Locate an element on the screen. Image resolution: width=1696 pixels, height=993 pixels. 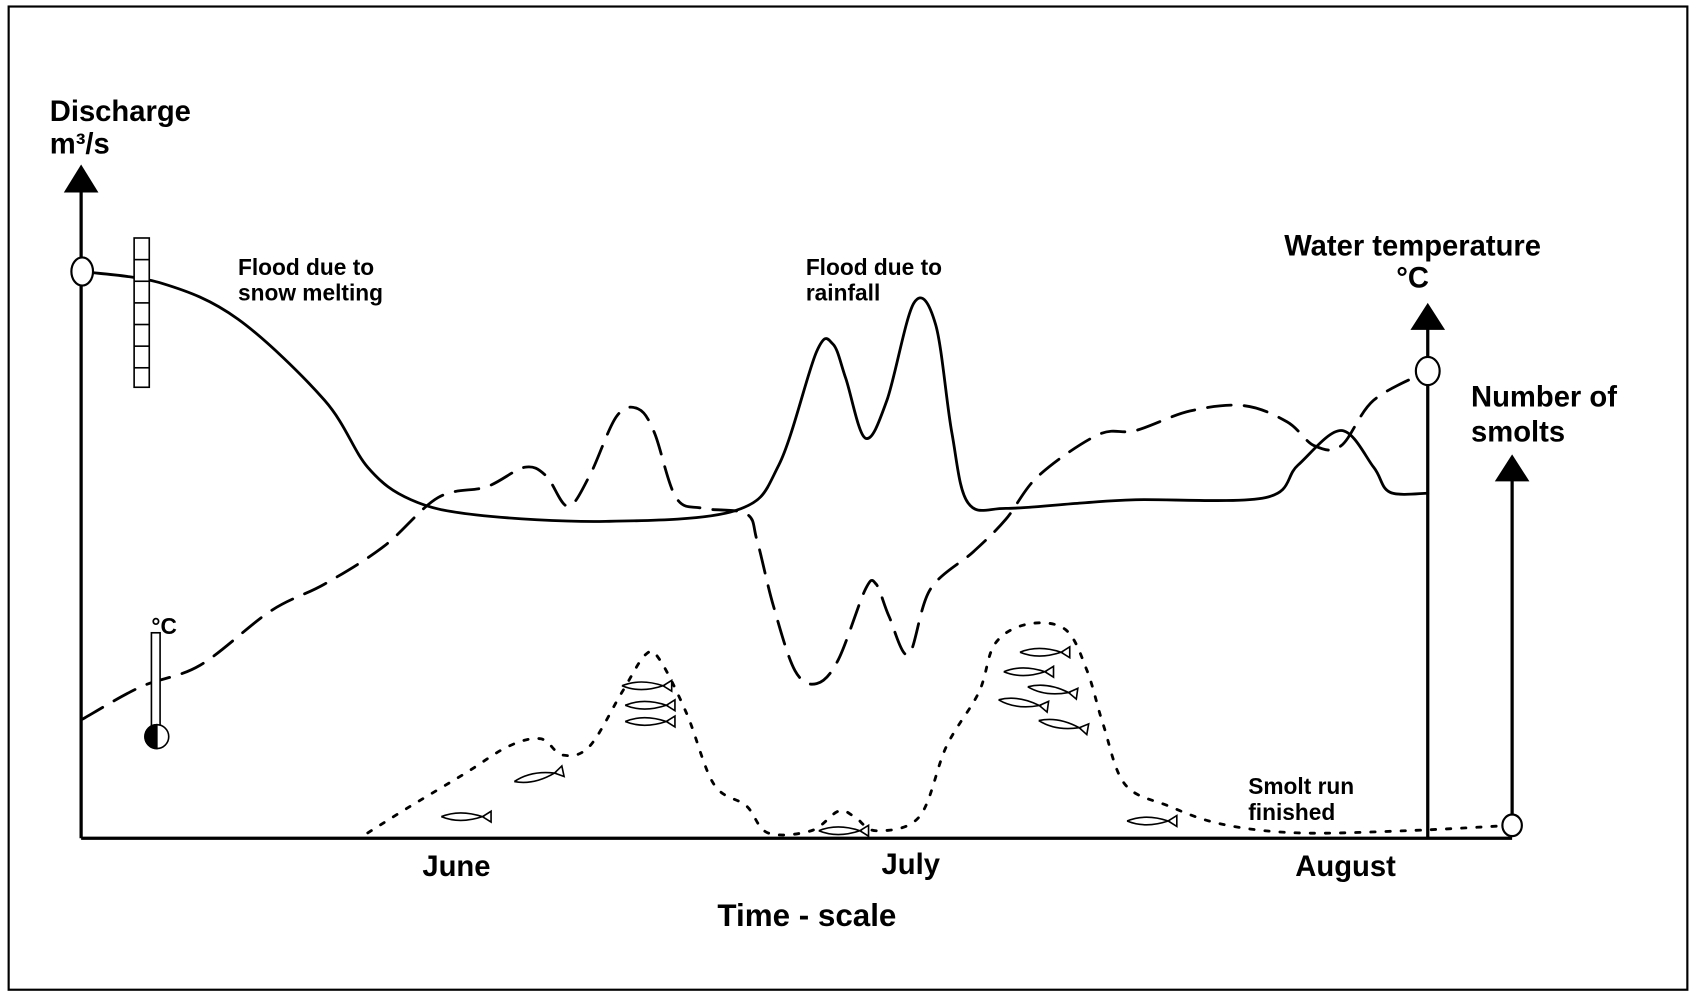
axis-label: Number of is located at coordinates (1544, 398).